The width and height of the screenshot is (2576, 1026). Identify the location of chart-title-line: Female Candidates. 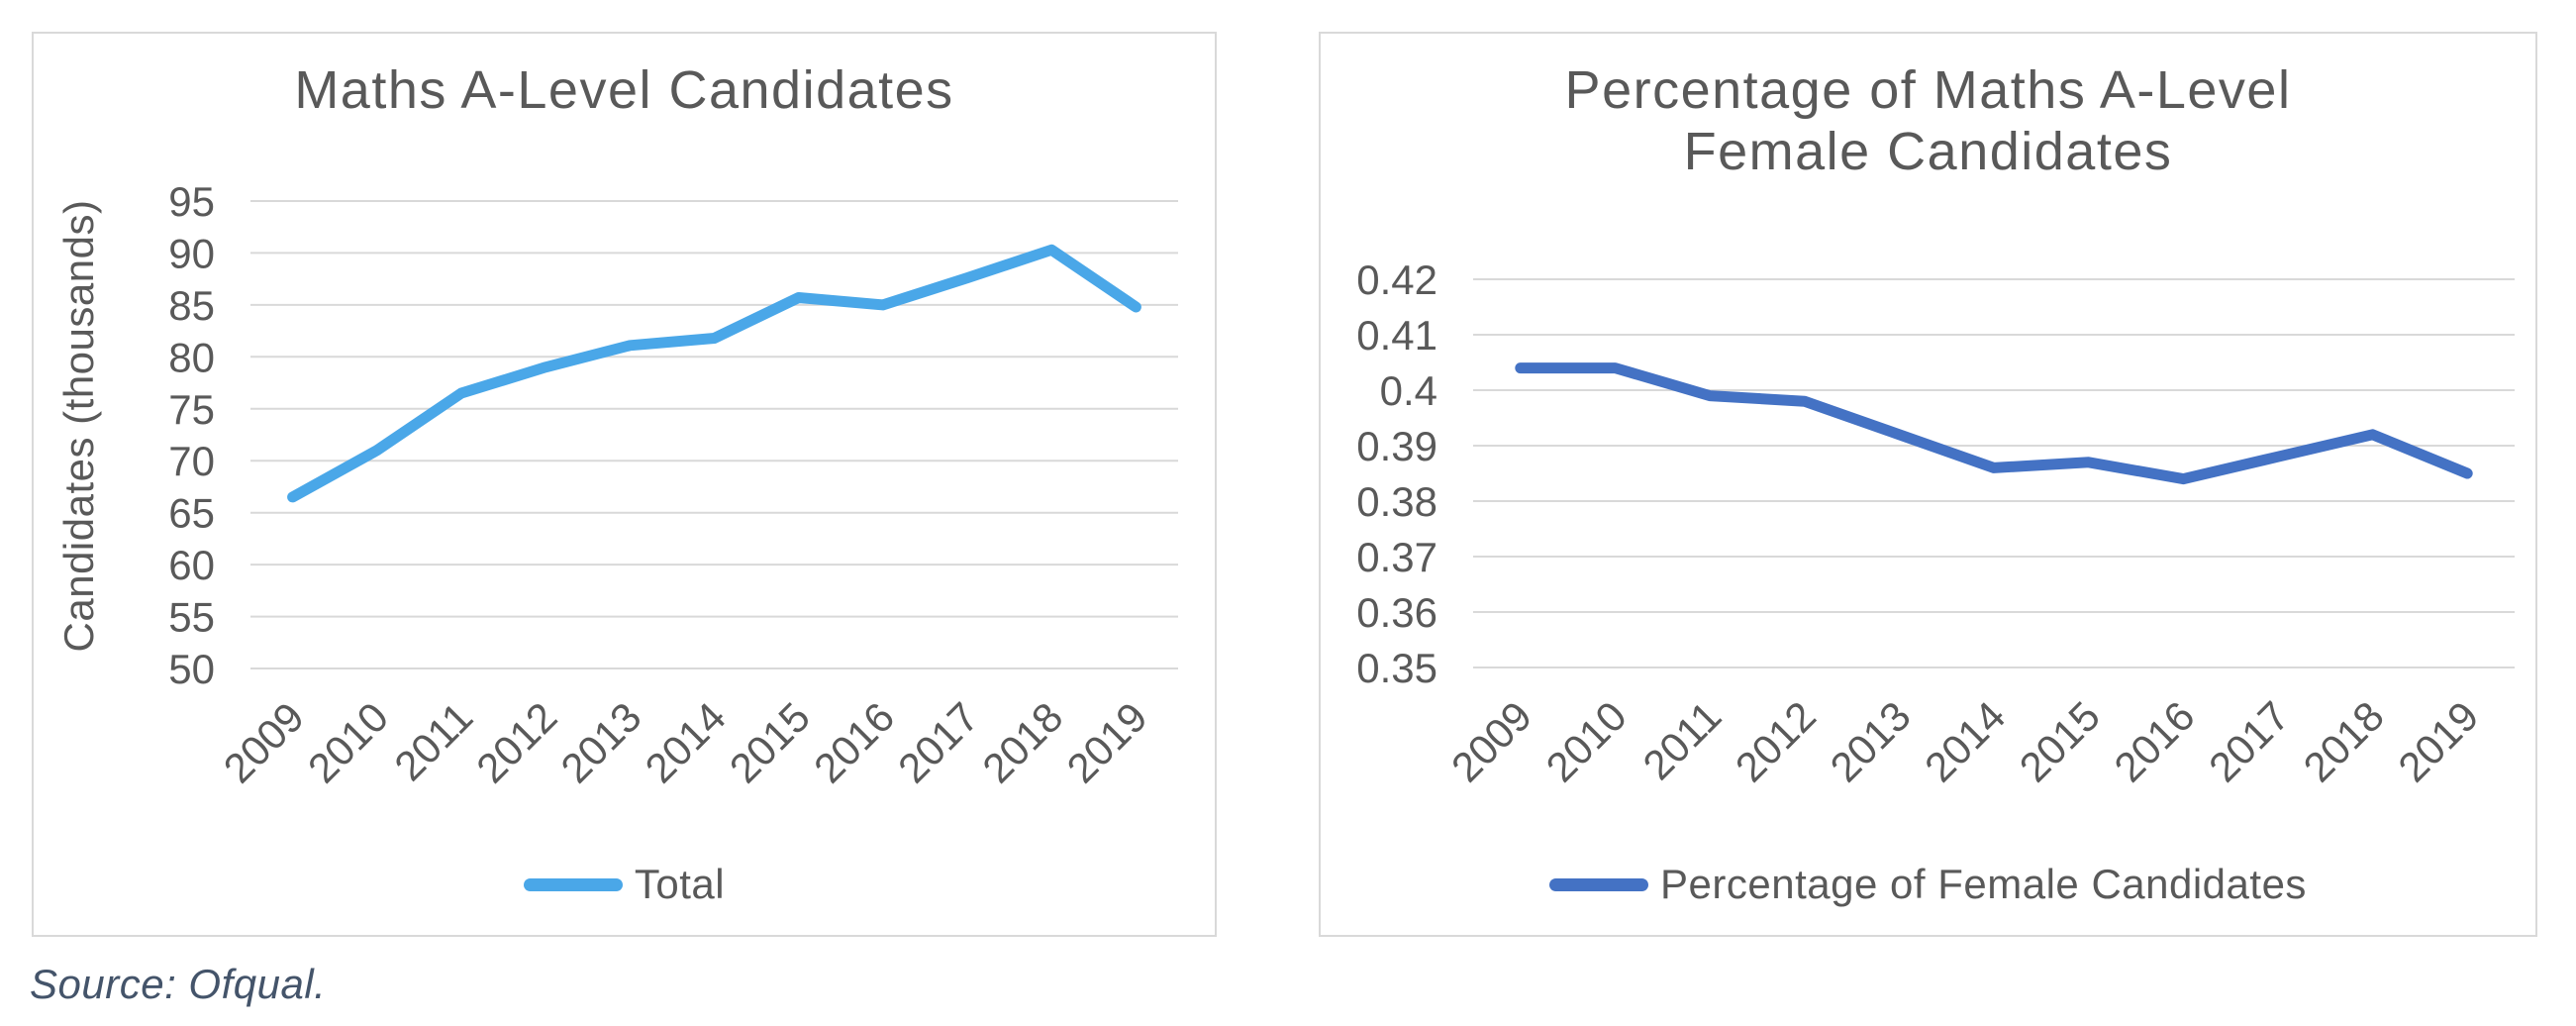
(1928, 151).